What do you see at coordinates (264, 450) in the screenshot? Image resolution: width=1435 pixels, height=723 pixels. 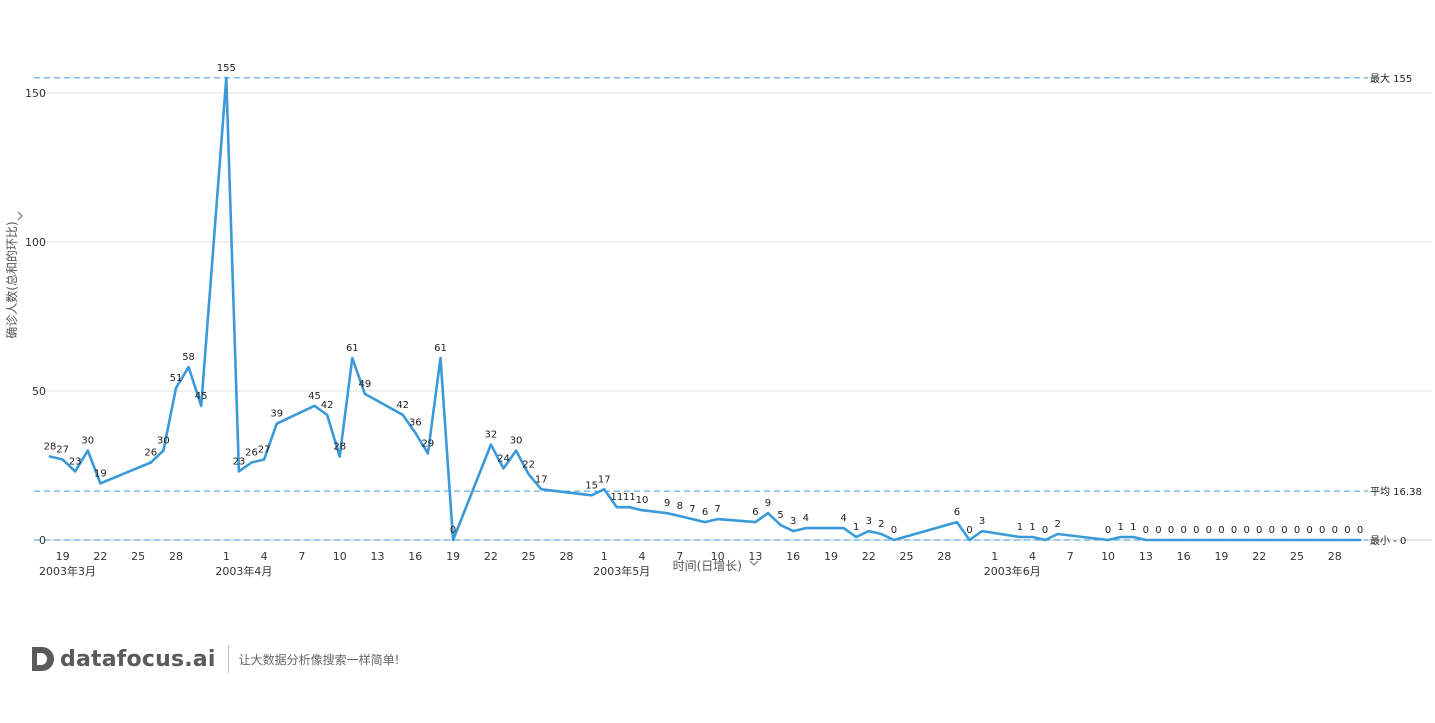 I see `data-label: 27` at bounding box center [264, 450].